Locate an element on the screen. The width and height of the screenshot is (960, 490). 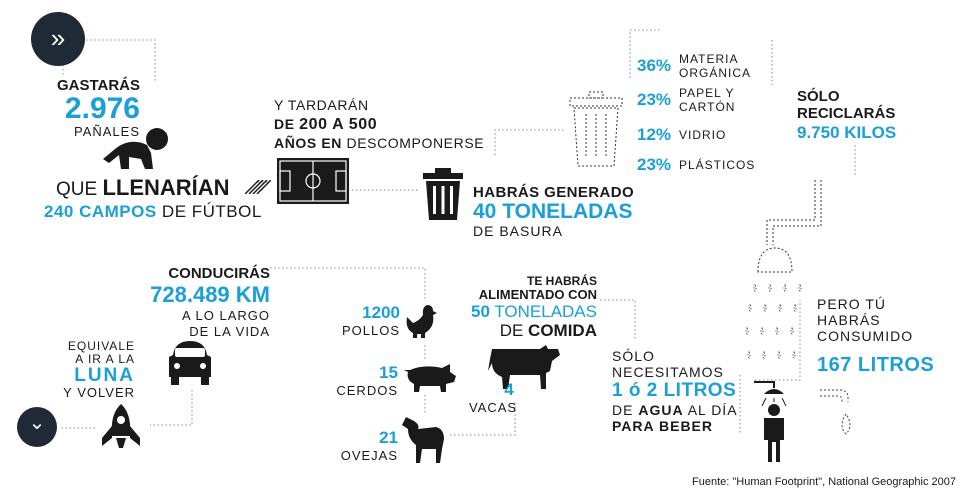
animal-pigs: 15 CERDOS is located at coordinates (364, 381).